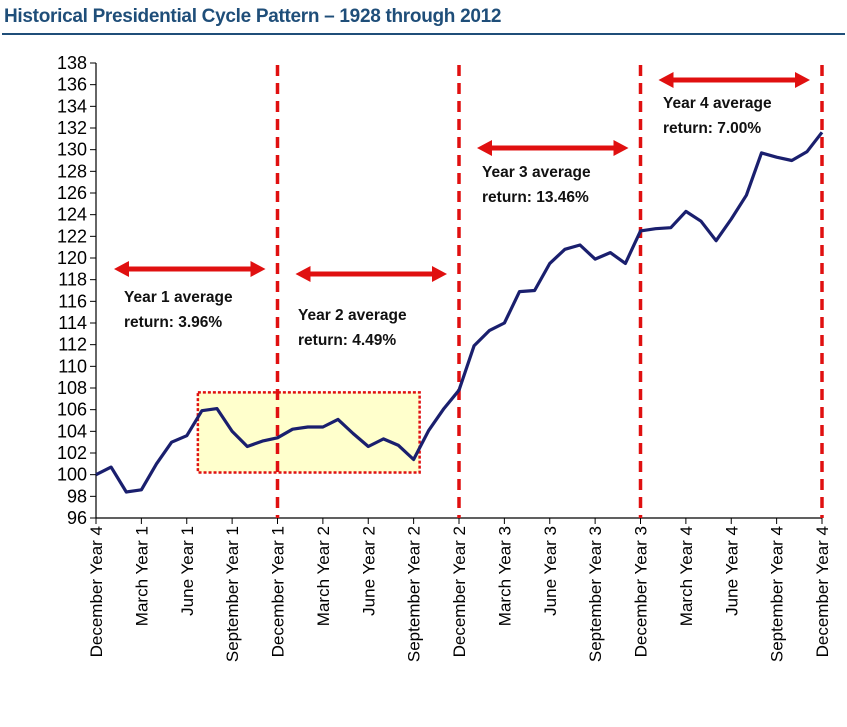  What do you see at coordinates (550, 571) in the screenshot?
I see `x-tick-label: June Year 3` at bounding box center [550, 571].